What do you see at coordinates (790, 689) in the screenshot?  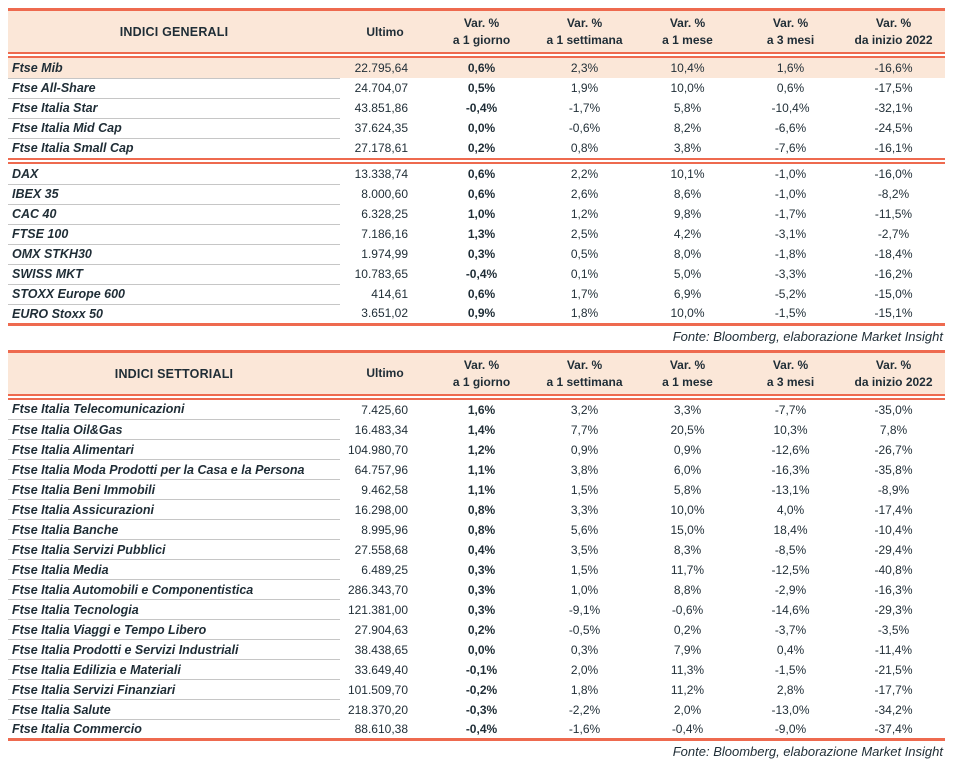 I see `var-pct-cell: 2,8%` at bounding box center [790, 689].